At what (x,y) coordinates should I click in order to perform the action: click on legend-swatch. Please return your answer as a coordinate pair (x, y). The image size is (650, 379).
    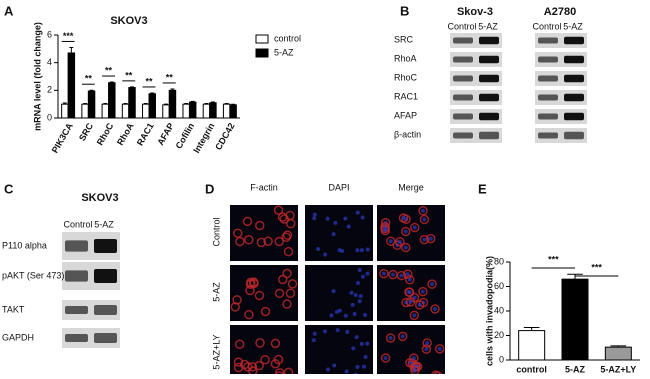
    Looking at the image, I should click on (262, 53).